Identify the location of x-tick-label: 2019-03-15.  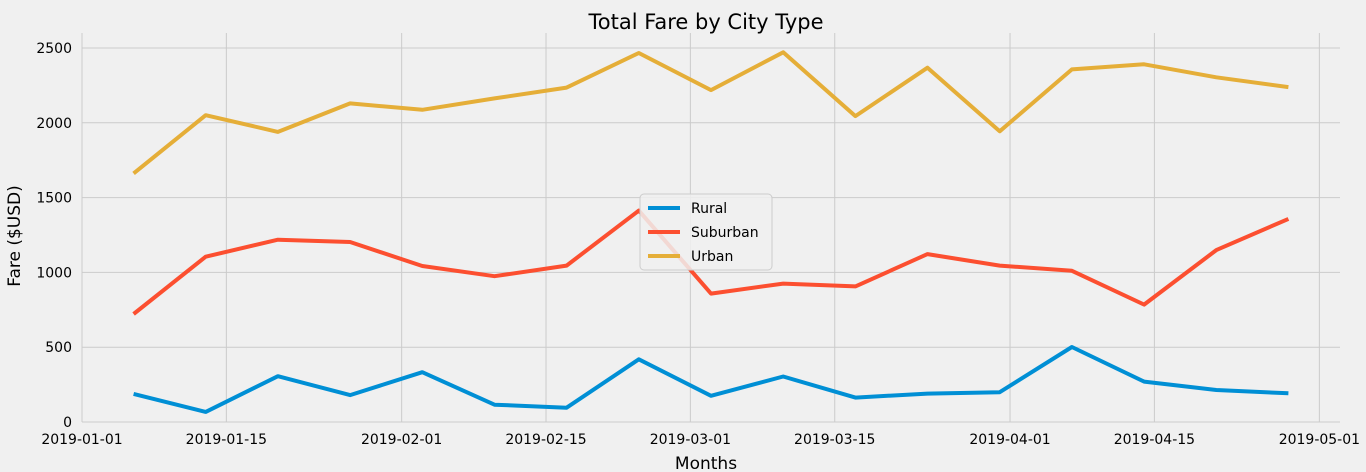
(834, 440).